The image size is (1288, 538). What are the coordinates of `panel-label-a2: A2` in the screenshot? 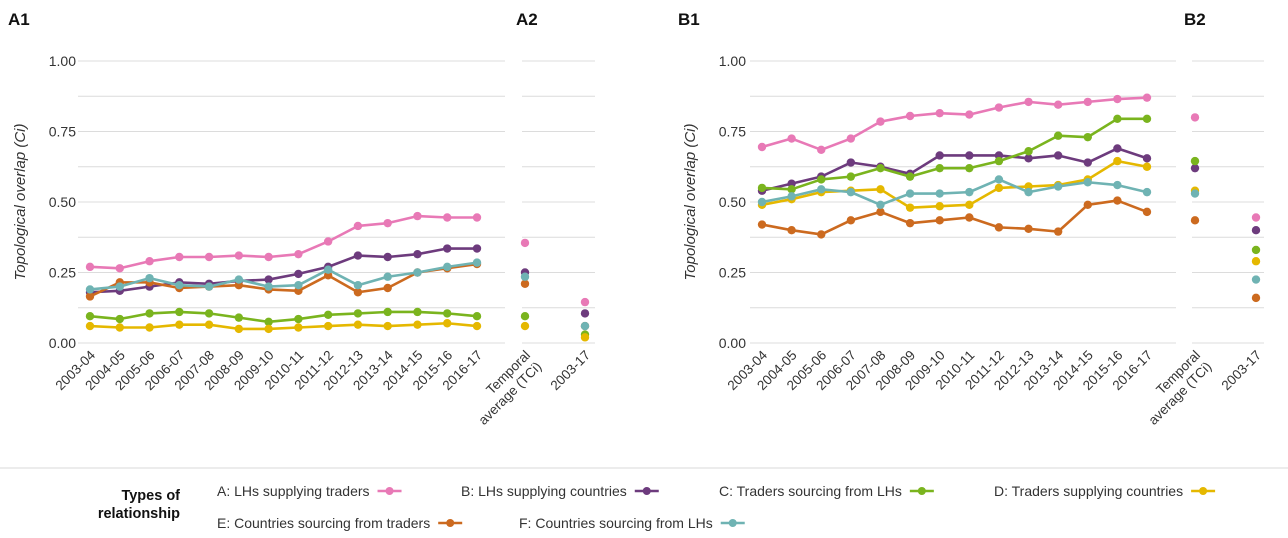 It's located at (527, 19).